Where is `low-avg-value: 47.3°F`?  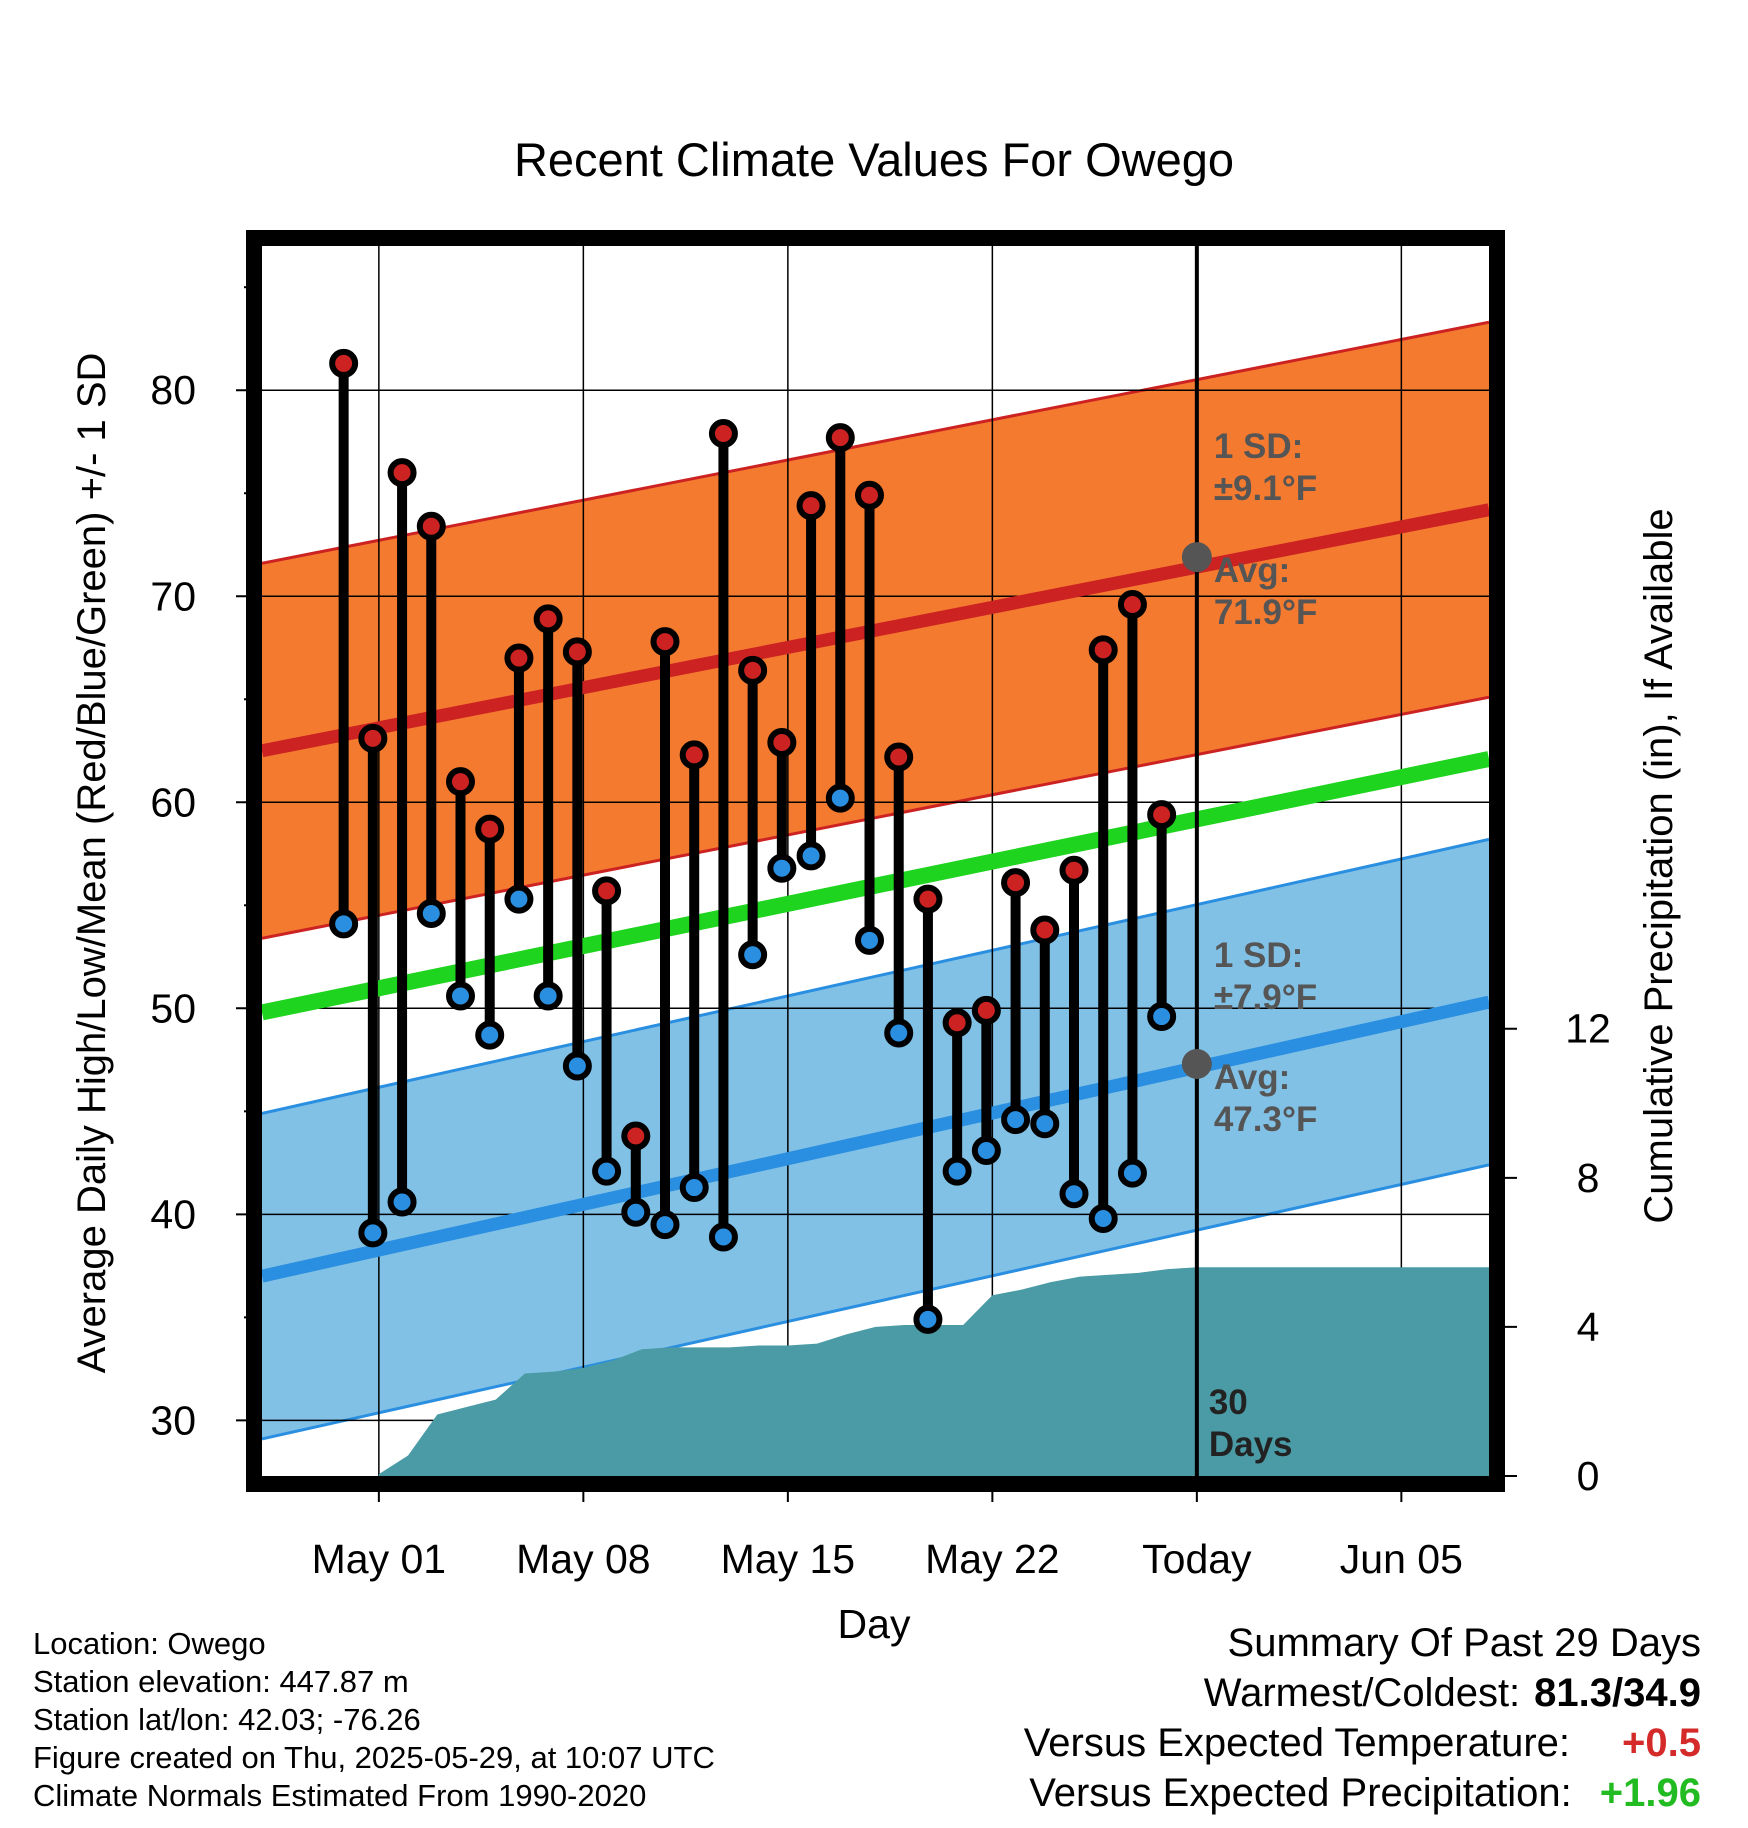 low-avg-value: 47.3°F is located at coordinates (1266, 1119).